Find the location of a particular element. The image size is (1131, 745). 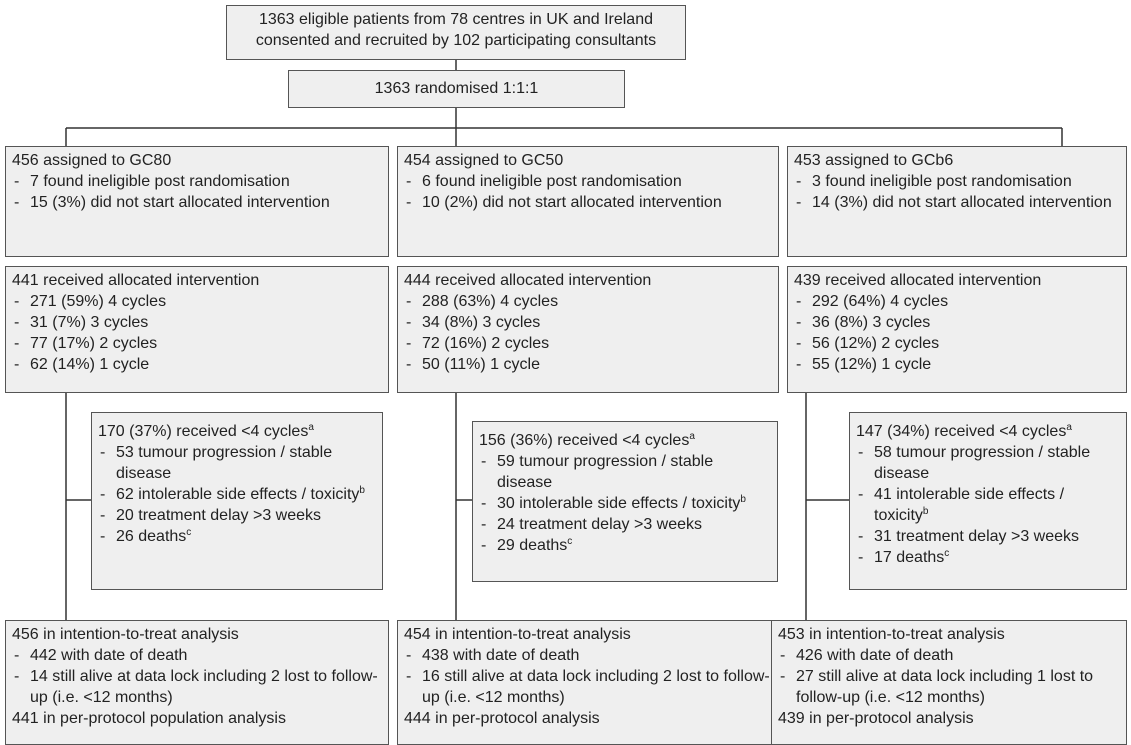

item-text: 20 treatment delay >3 weeks is located at coordinates (219, 515).